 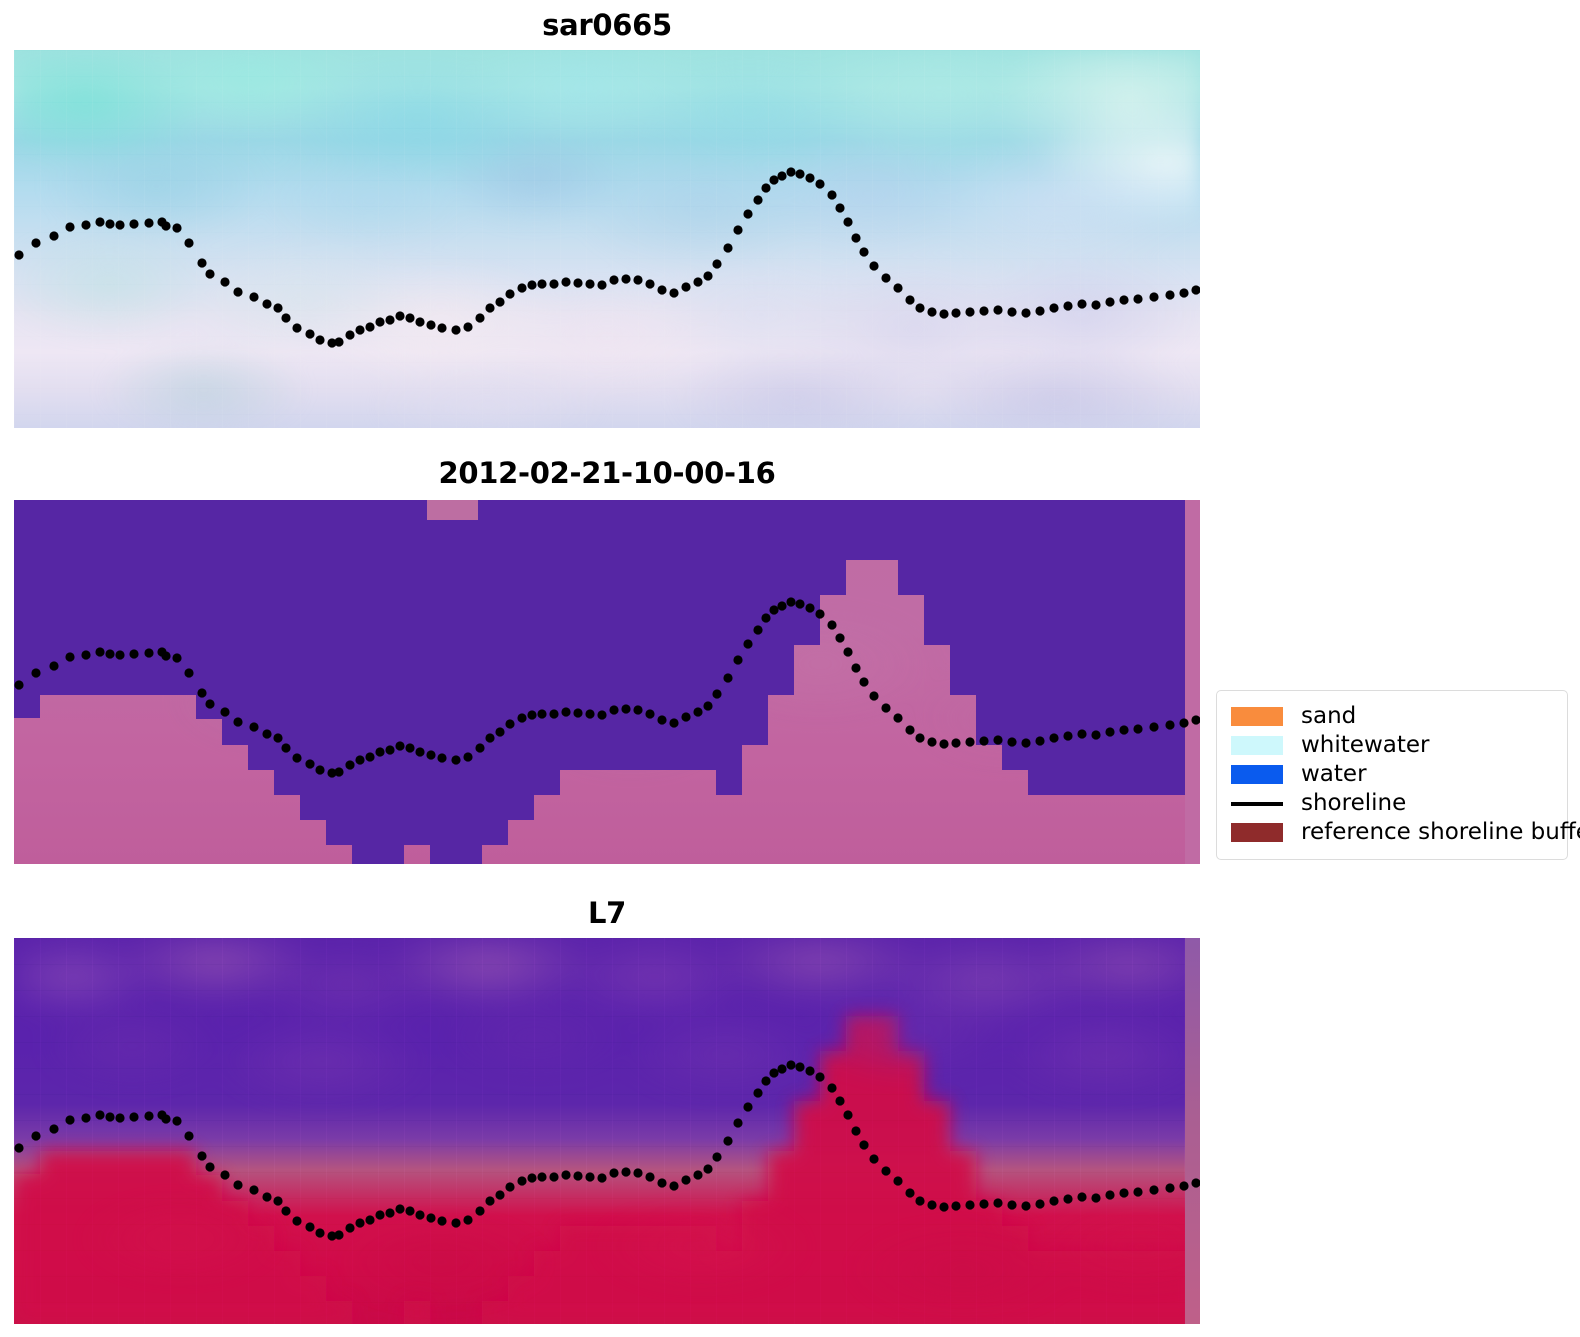 What do you see at coordinates (1365, 745) in the screenshot?
I see `legend-label-whitewater: whitewater` at bounding box center [1365, 745].